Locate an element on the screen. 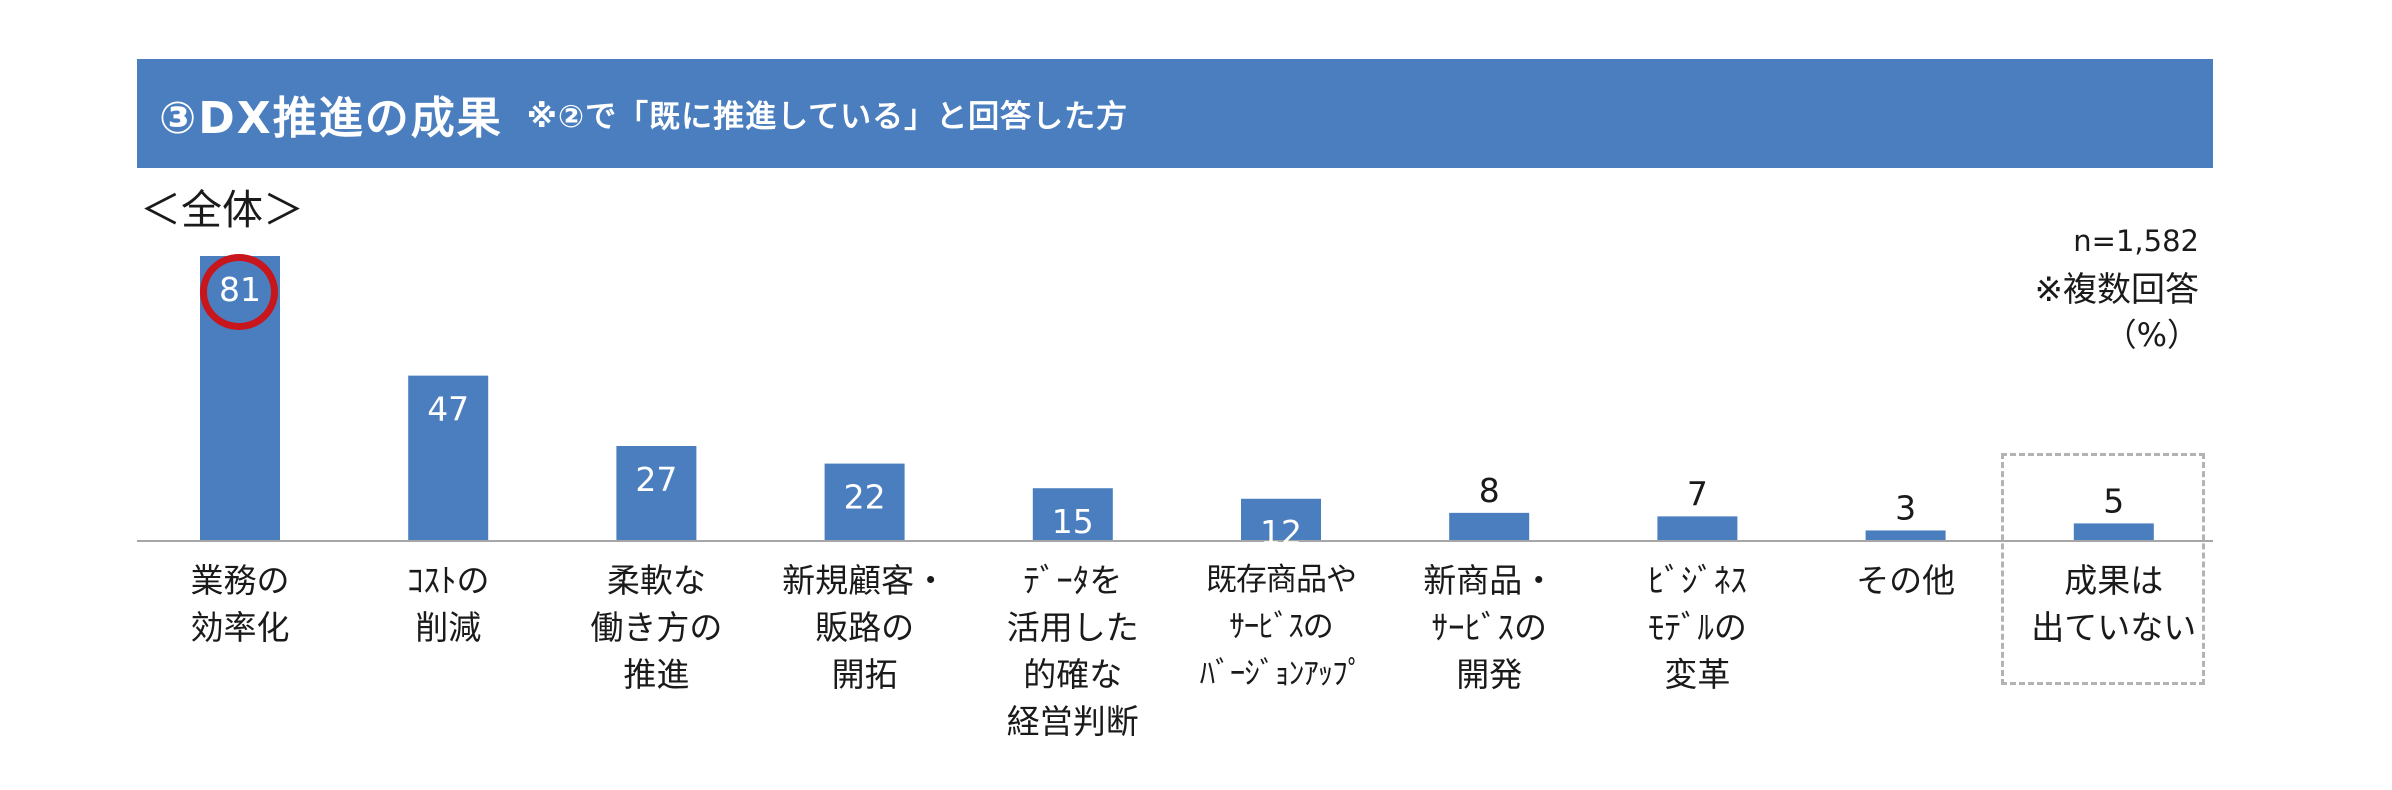 This screenshot has height=790, width=2392. value-label-3: 22 is located at coordinates (865, 497).